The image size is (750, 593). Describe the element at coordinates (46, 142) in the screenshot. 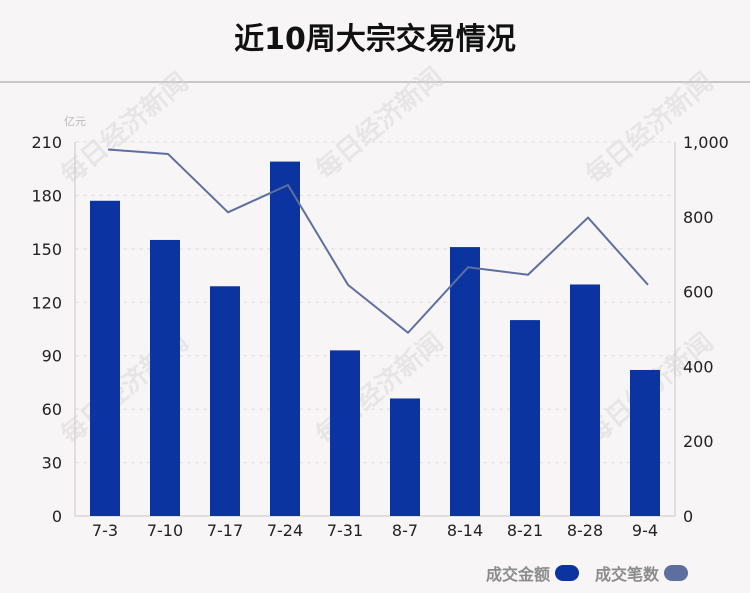

I see `y-left-tick: 210` at that location.